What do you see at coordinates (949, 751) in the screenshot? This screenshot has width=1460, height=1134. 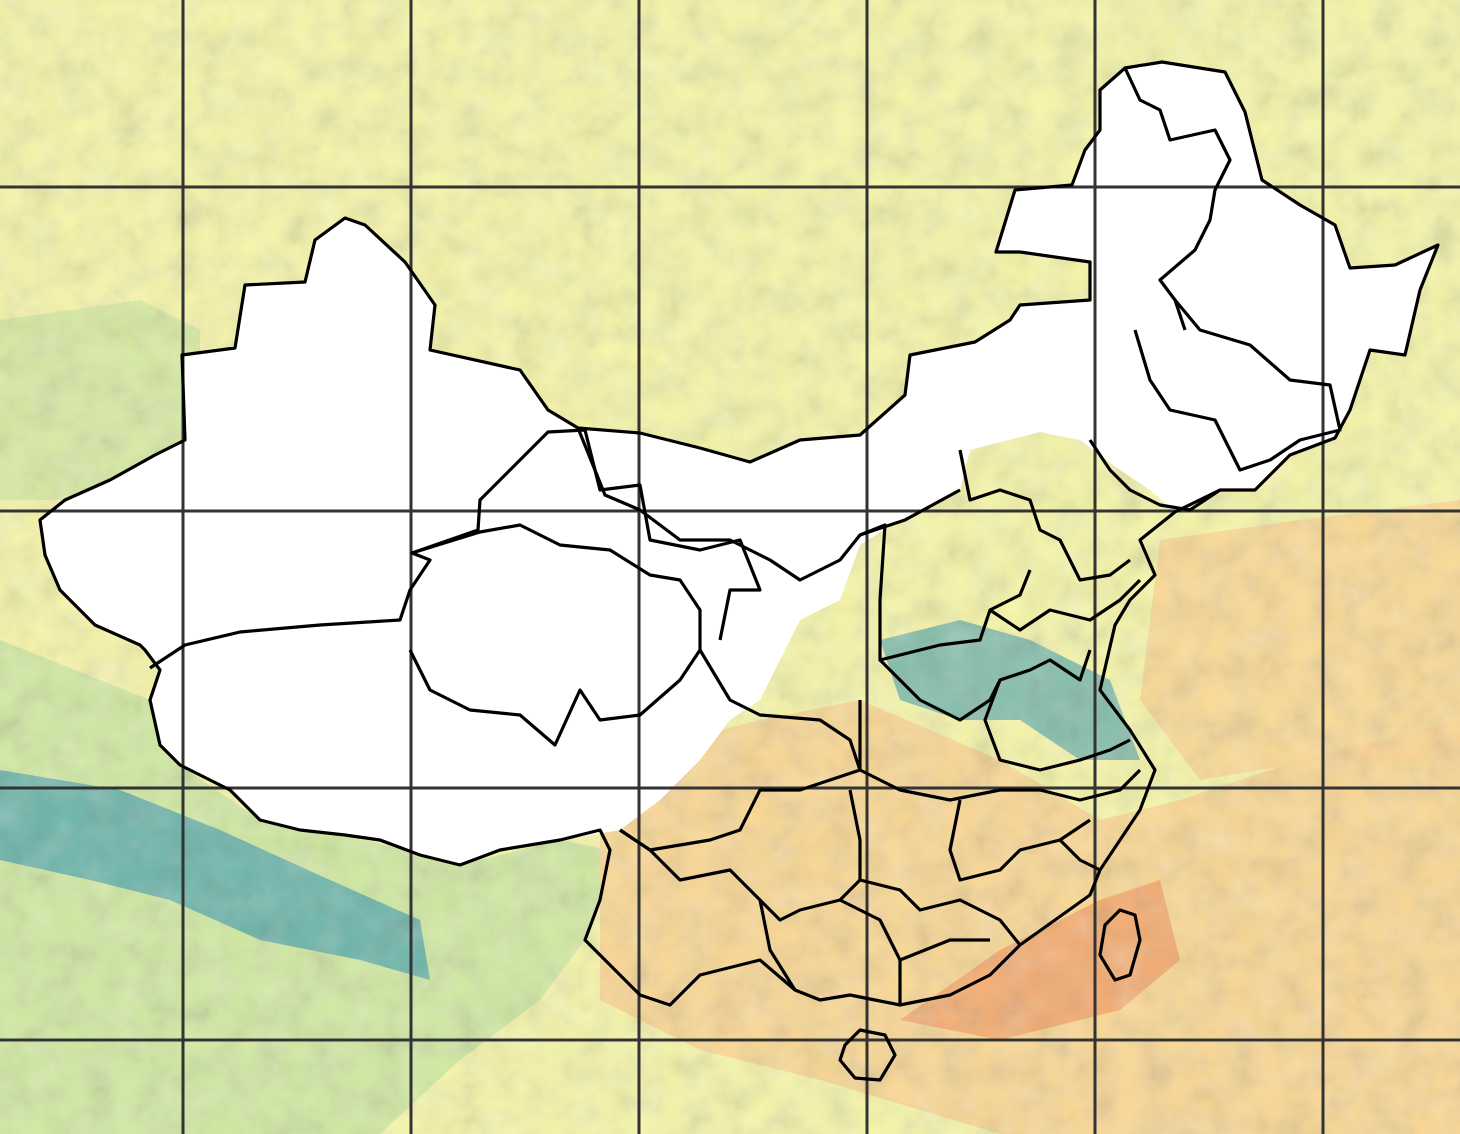 I see `hubei` at bounding box center [949, 751].